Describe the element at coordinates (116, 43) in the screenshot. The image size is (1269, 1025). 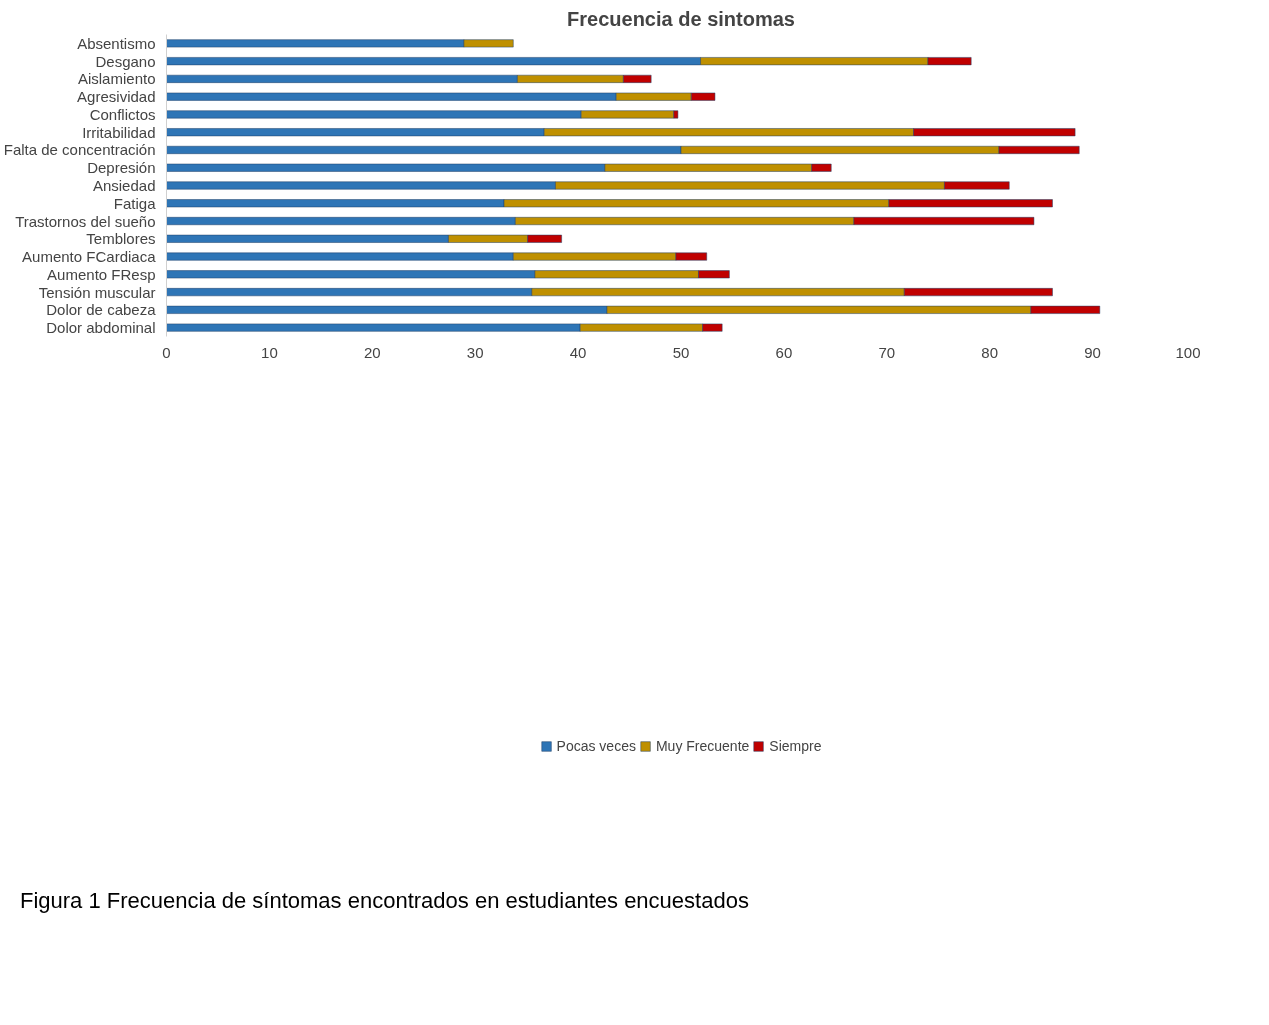
I see `y-tick-label: Absentismo` at that location.